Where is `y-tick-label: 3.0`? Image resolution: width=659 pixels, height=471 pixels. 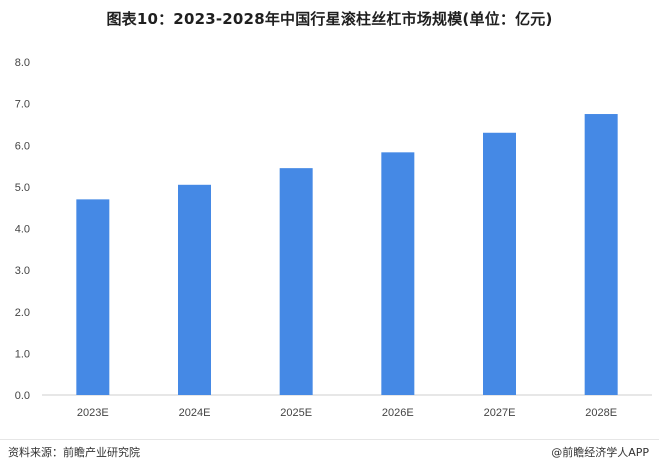
y-tick-label: 3.0 is located at coordinates (22, 271).